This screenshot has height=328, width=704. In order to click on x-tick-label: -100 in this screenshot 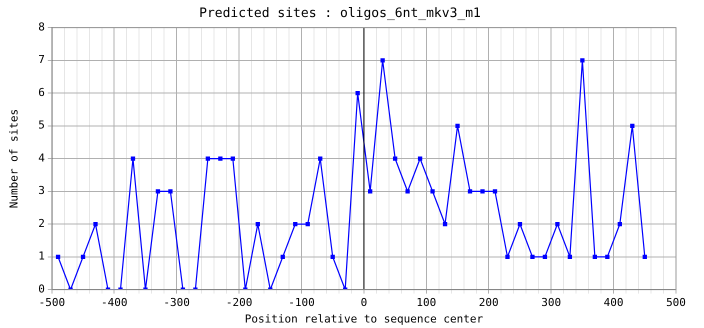, I will do `click(301, 303)`.